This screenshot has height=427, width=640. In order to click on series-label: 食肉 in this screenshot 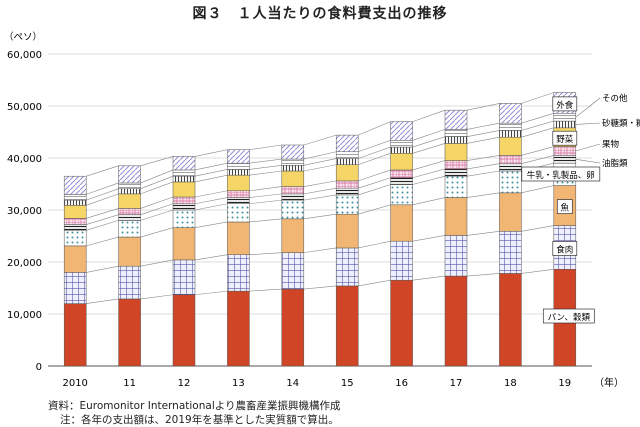, I will do `click(564, 249)`.